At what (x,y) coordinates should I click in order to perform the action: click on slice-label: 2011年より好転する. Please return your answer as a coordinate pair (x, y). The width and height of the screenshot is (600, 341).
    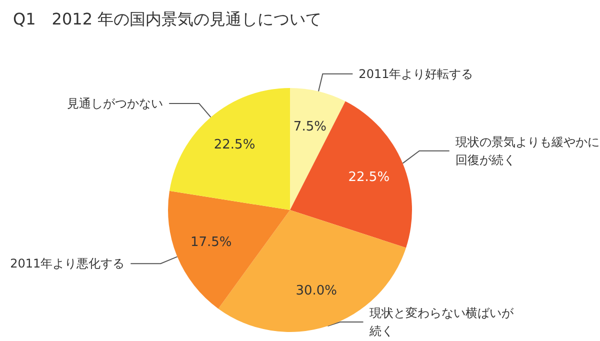
    Looking at the image, I should click on (416, 73).